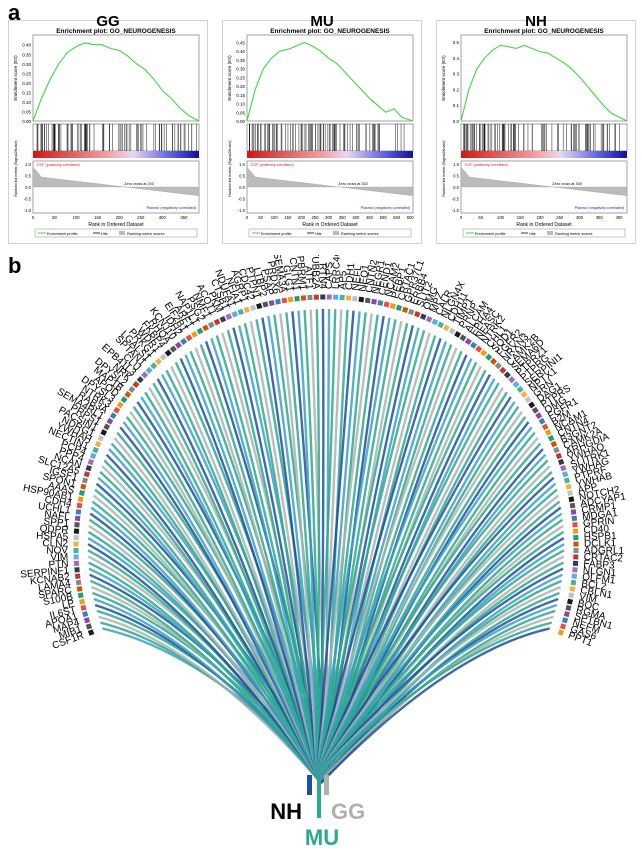  Describe the element at coordinates (108, 21) in the screenshot. I see `group-title-gg: GG` at that location.